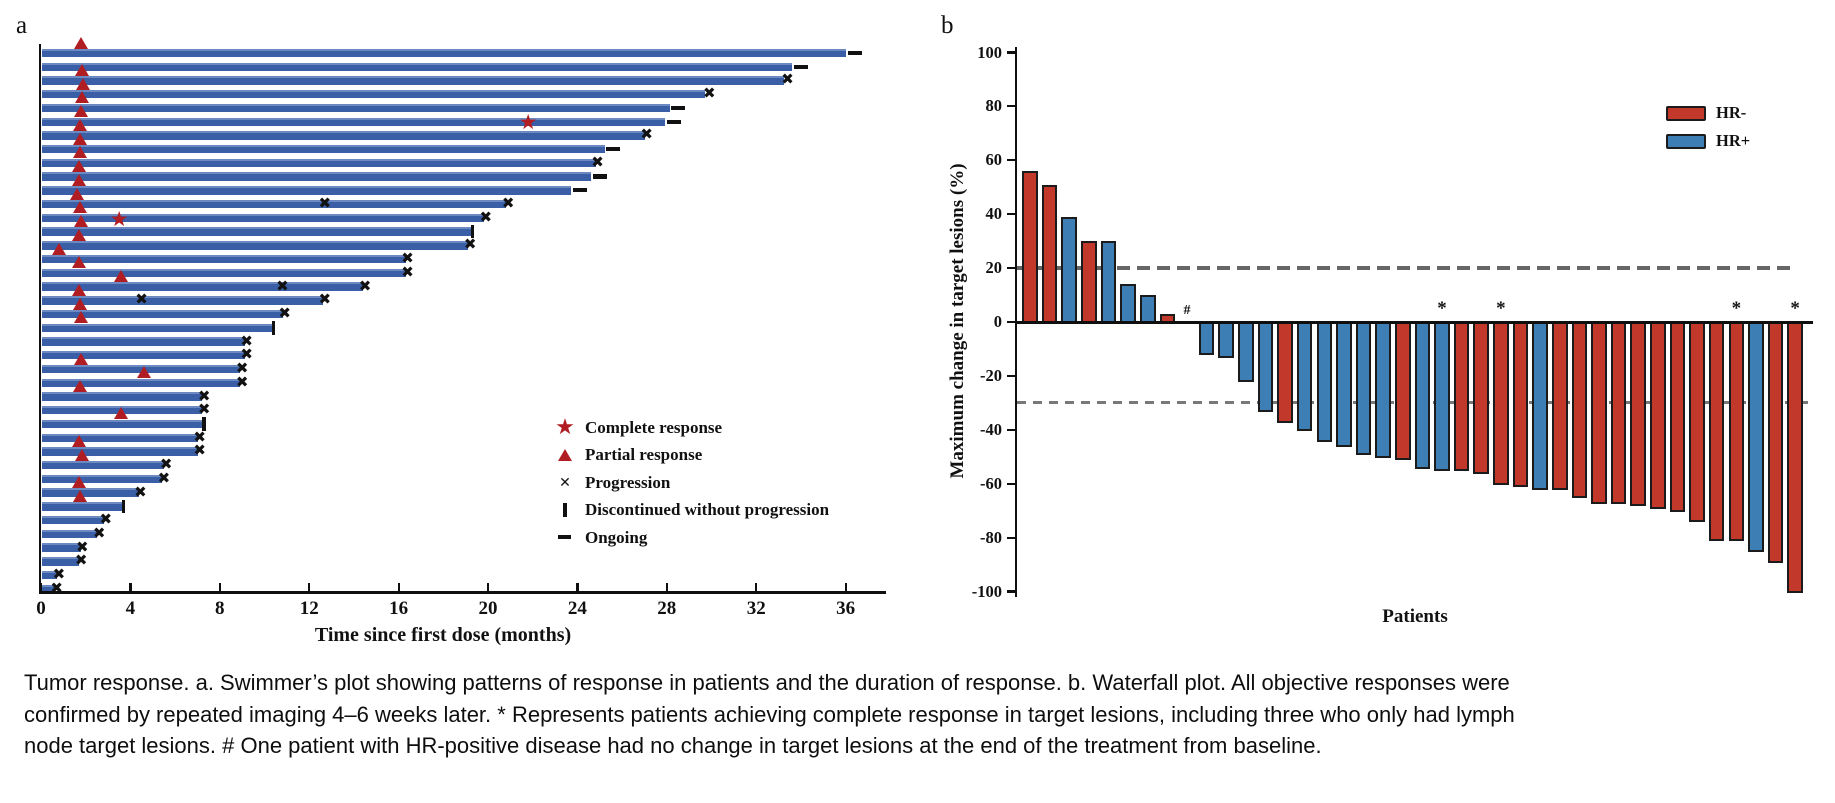 Image resolution: width=1835 pixels, height=803 pixels. What do you see at coordinates (947, 25) in the screenshot?
I see `panel-b-label: b` at bounding box center [947, 25].